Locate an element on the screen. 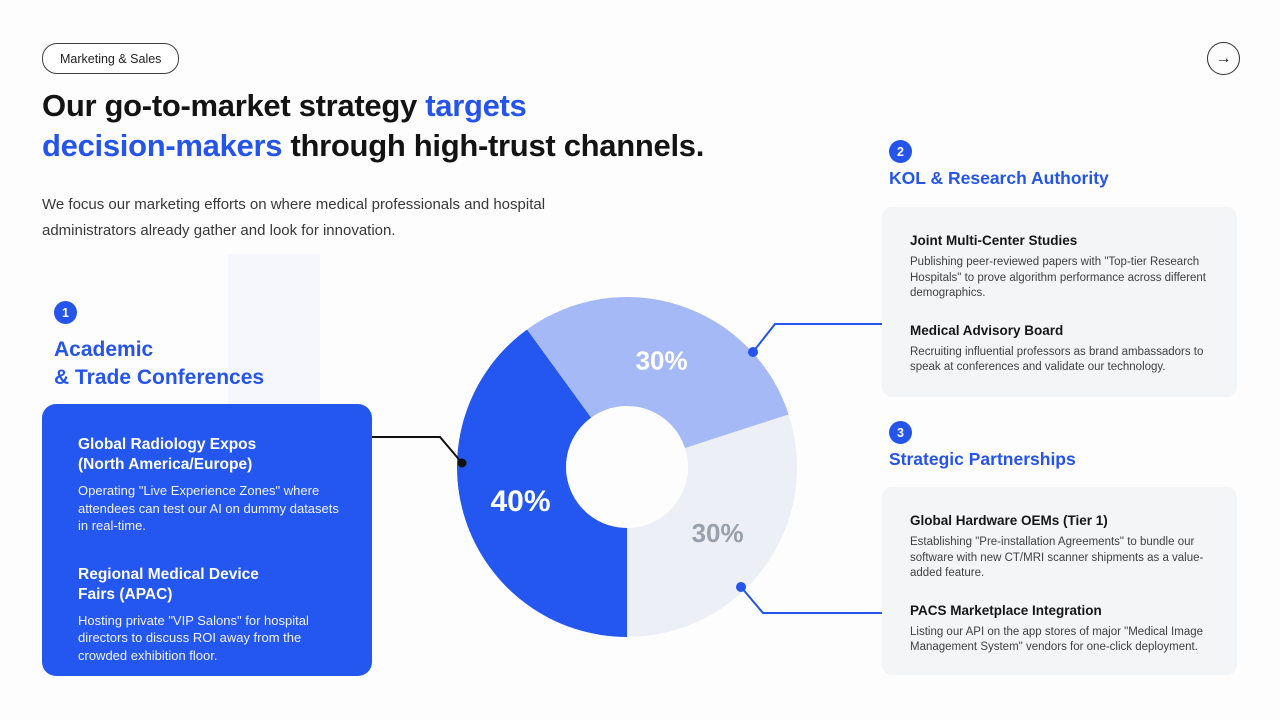 Image resolution: width=1280 pixels, height=720 pixels. section-1-badge: 1 is located at coordinates (65, 312).